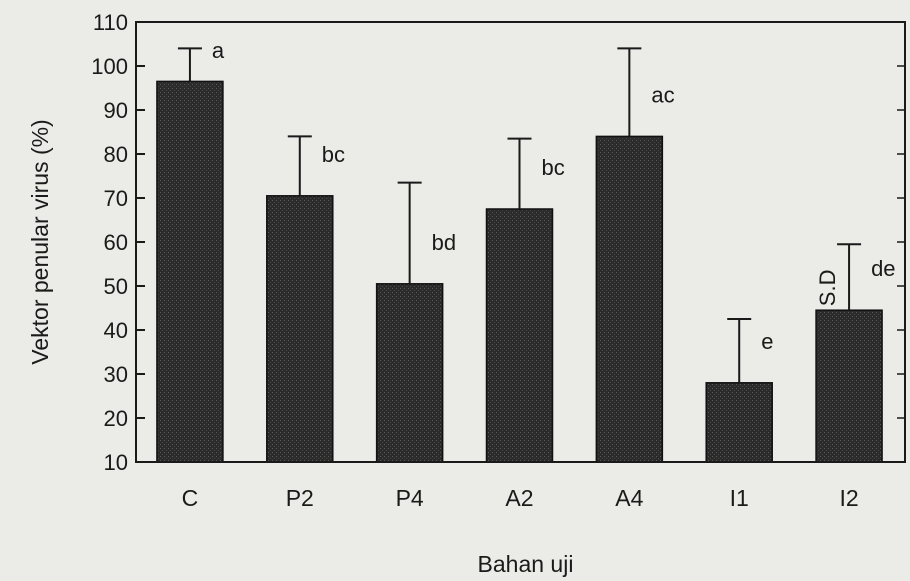 The image size is (910, 581). Describe the element at coordinates (526, 564) in the screenshot. I see `x-axis-title: Bahan uji` at that location.